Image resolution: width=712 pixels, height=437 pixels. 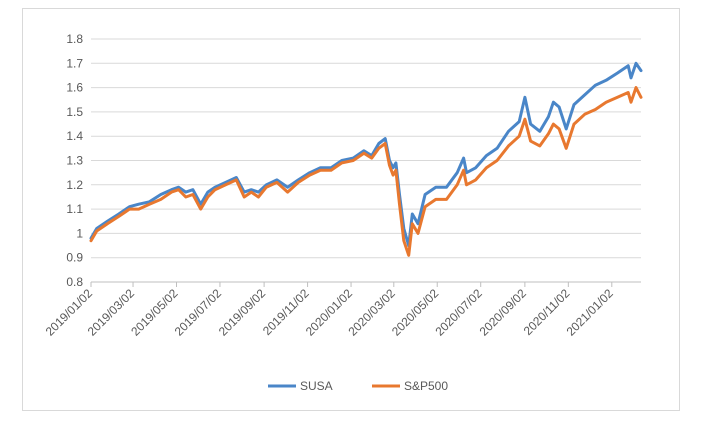 I want to click on x-tick-label: 2020/09/02, so click(x=503, y=312).